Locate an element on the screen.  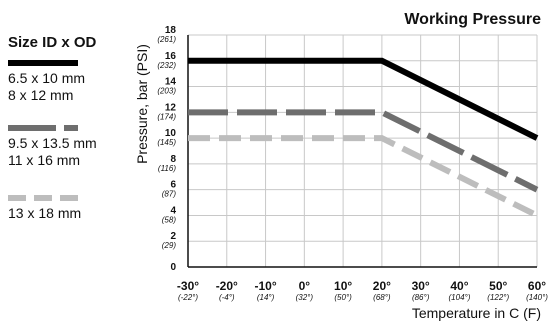
y-tick-label: 8 is located at coordinates (173, 159).